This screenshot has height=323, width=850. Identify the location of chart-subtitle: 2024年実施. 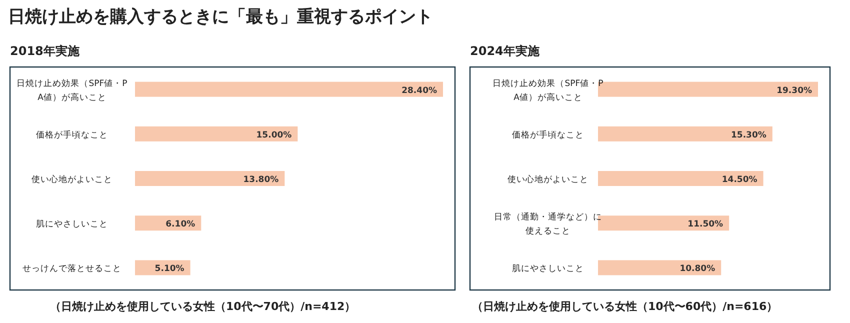
(505, 51).